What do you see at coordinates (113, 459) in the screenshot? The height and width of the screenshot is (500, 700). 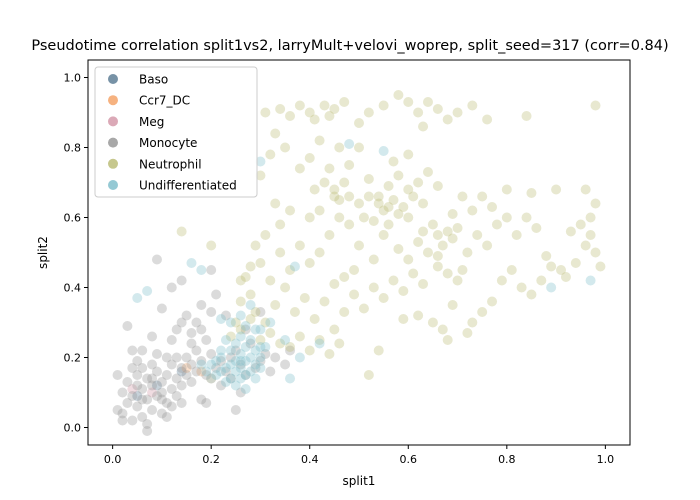 I see `x-tick-label: 0.0` at bounding box center [113, 459].